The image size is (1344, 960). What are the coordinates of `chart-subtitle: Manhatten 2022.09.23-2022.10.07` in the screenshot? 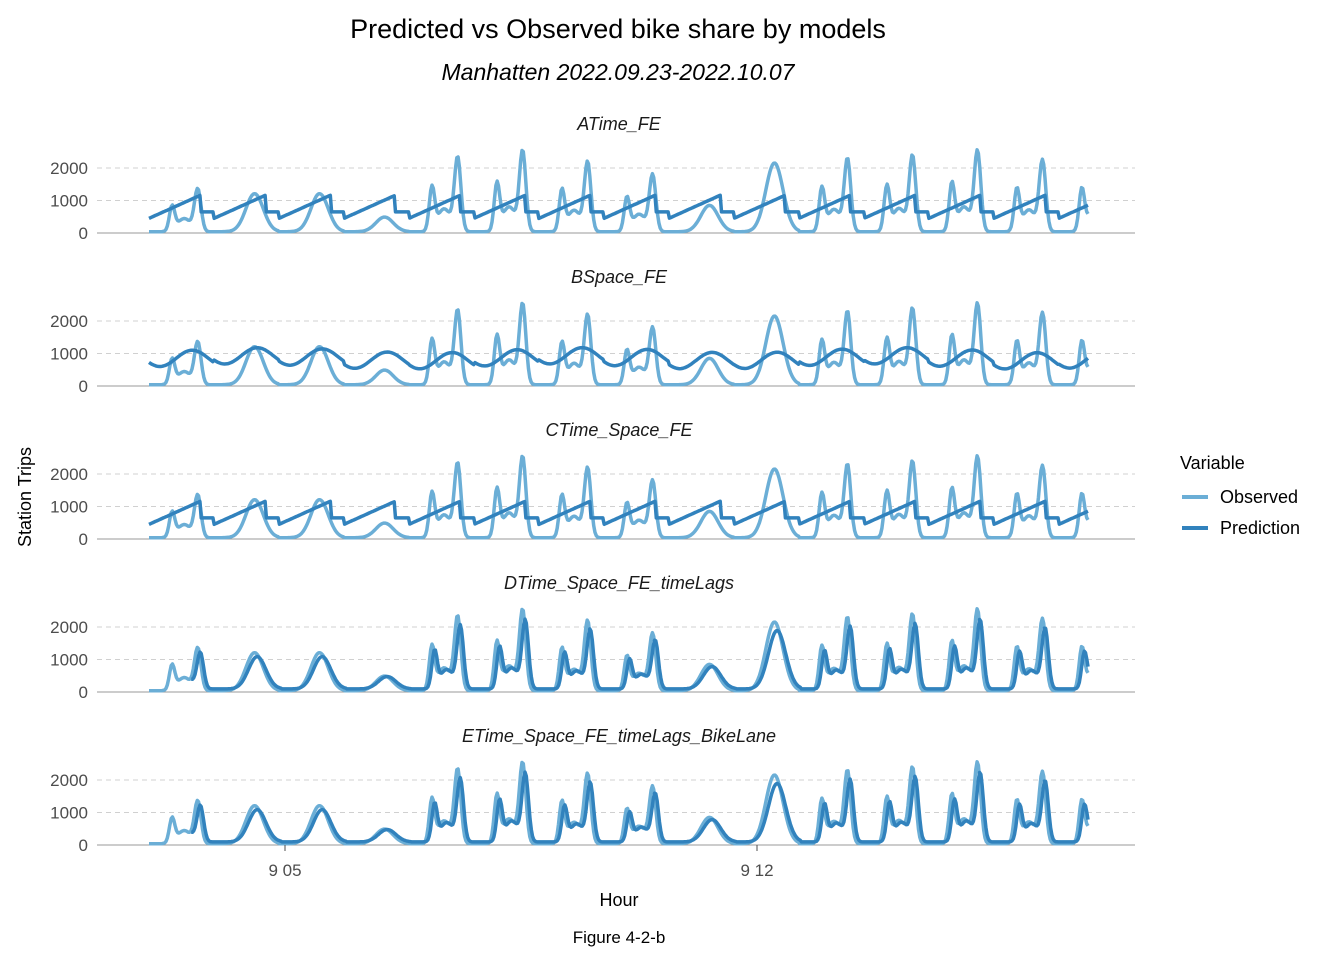 It's located at (619, 72).